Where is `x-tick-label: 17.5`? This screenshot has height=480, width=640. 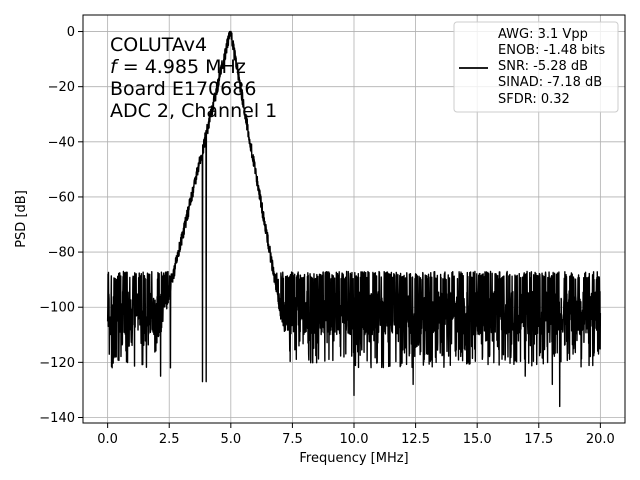
x-tick-label: 17.5 is located at coordinates (538, 439).